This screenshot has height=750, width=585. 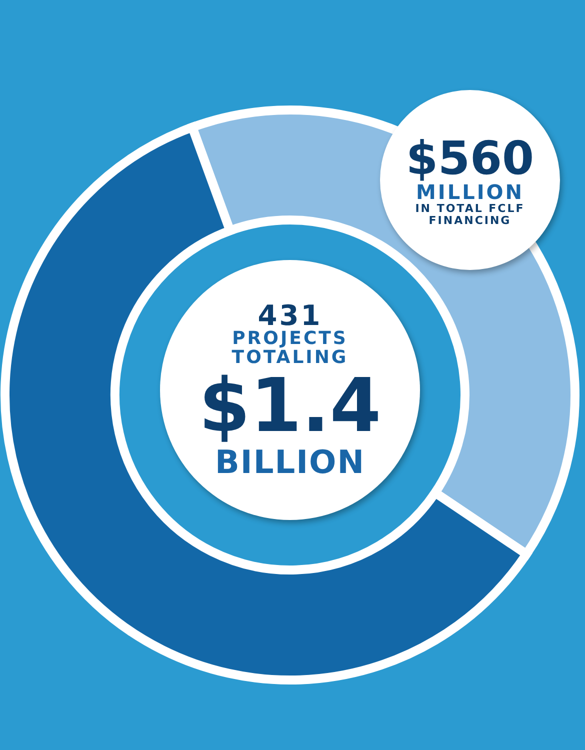 What do you see at coordinates (470, 214) in the screenshot?
I see `text: IN TOTAL FCLF FINANCING` at bounding box center [470, 214].